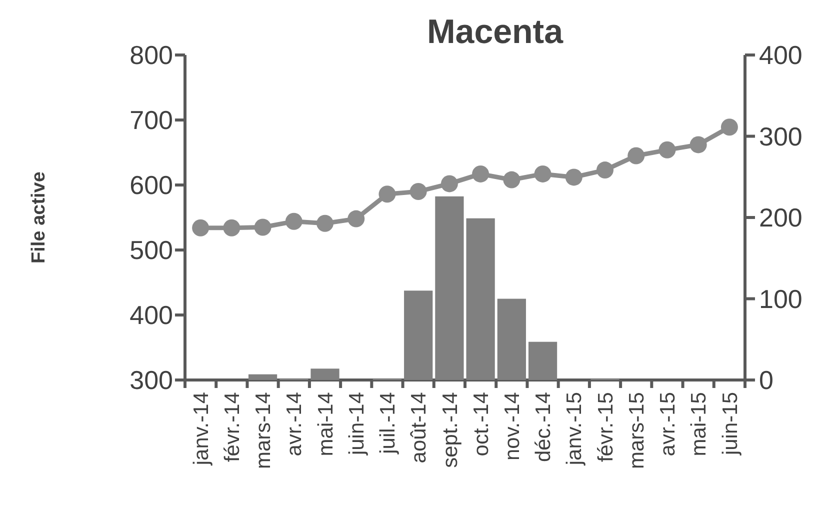 The image size is (834, 515). What do you see at coordinates (151, 250) in the screenshot?
I see `y-tick-label: 500` at bounding box center [151, 250].